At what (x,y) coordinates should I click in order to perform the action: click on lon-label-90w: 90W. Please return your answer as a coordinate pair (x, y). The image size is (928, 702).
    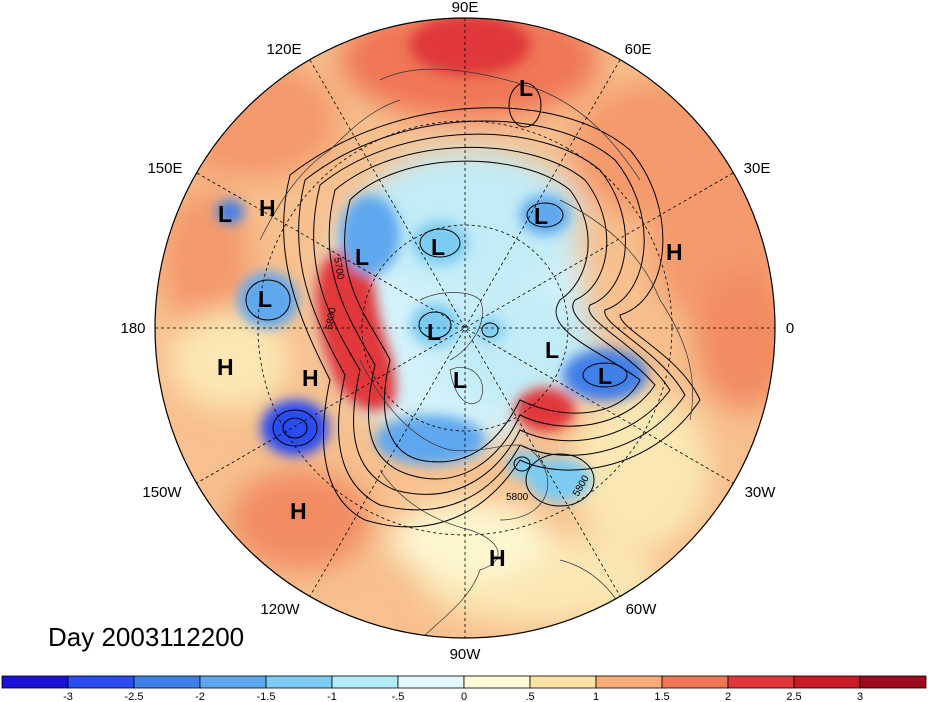
    Looking at the image, I should click on (466, 654).